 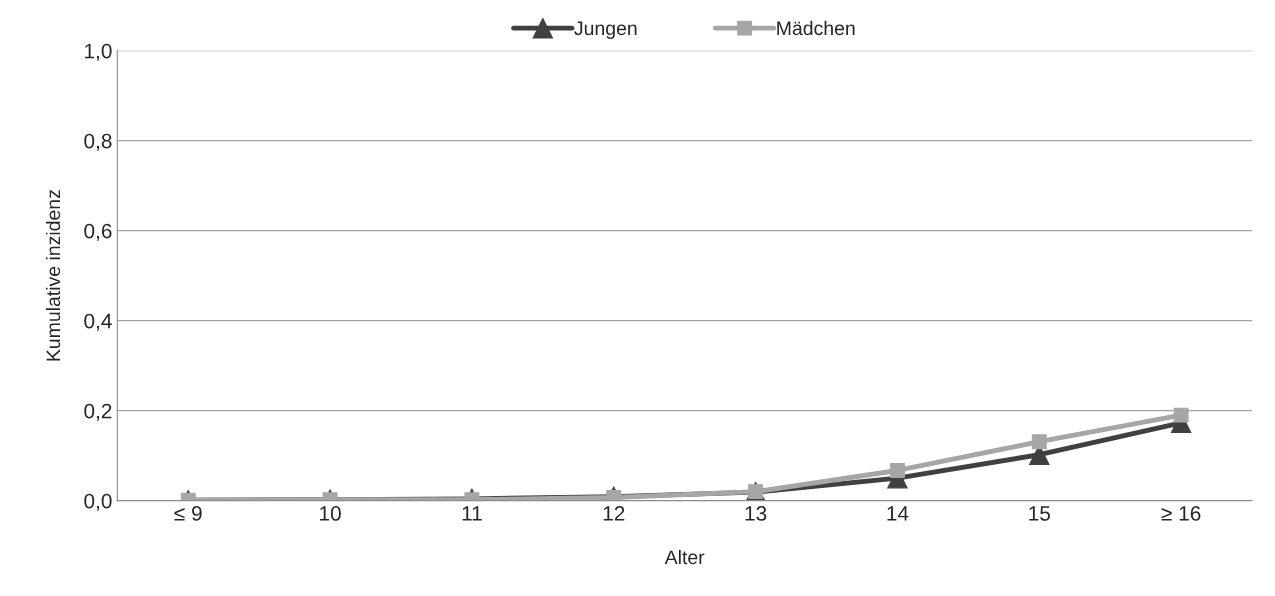 I want to click on y-tick-label: 0,2, so click(x=98, y=412).